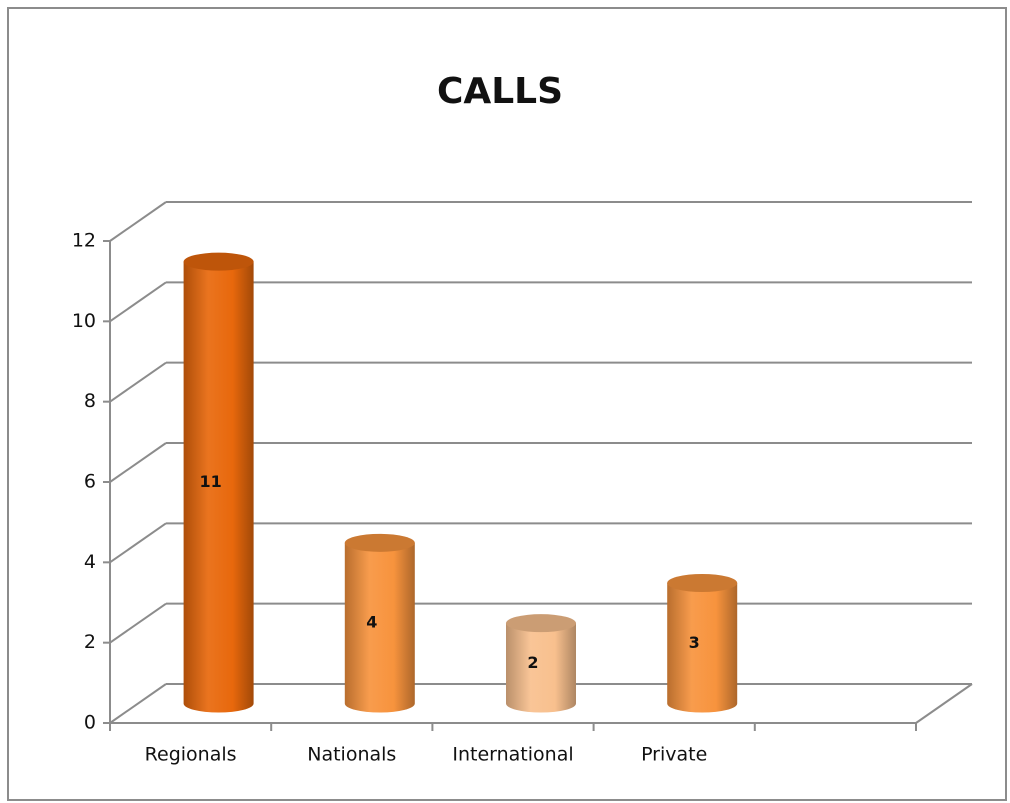  Describe the element at coordinates (90, 401) in the screenshot. I see `y-tick-label: 8` at that location.